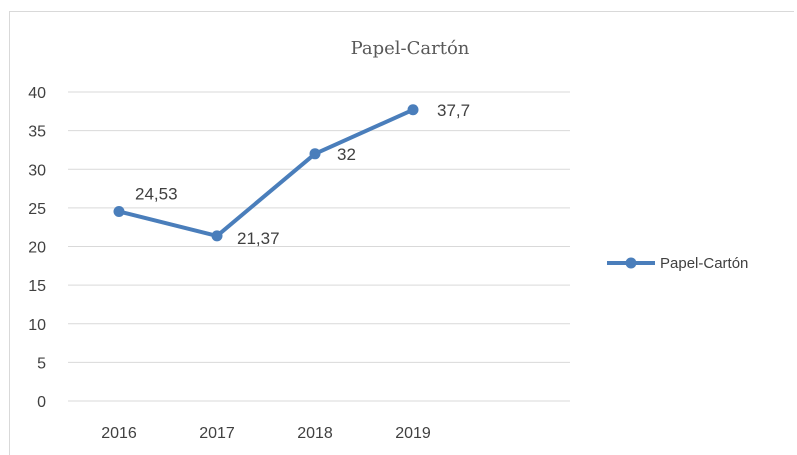 Image resolution: width=797 pixels, height=455 pixels. I want to click on x-axis-ticks: 2016 2017 2018 2019, so click(266, 433).